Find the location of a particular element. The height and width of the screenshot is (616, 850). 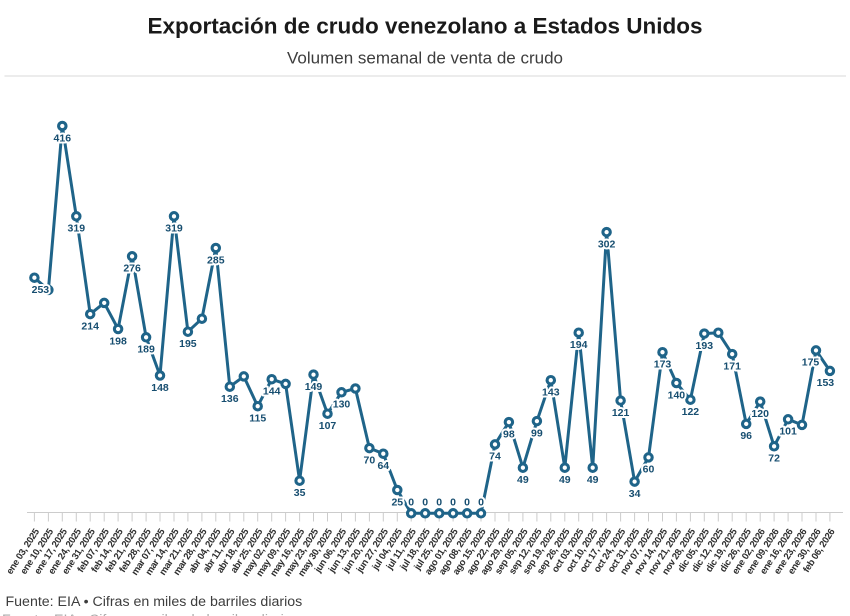

svg-text: 214 is located at coordinates (90, 326).